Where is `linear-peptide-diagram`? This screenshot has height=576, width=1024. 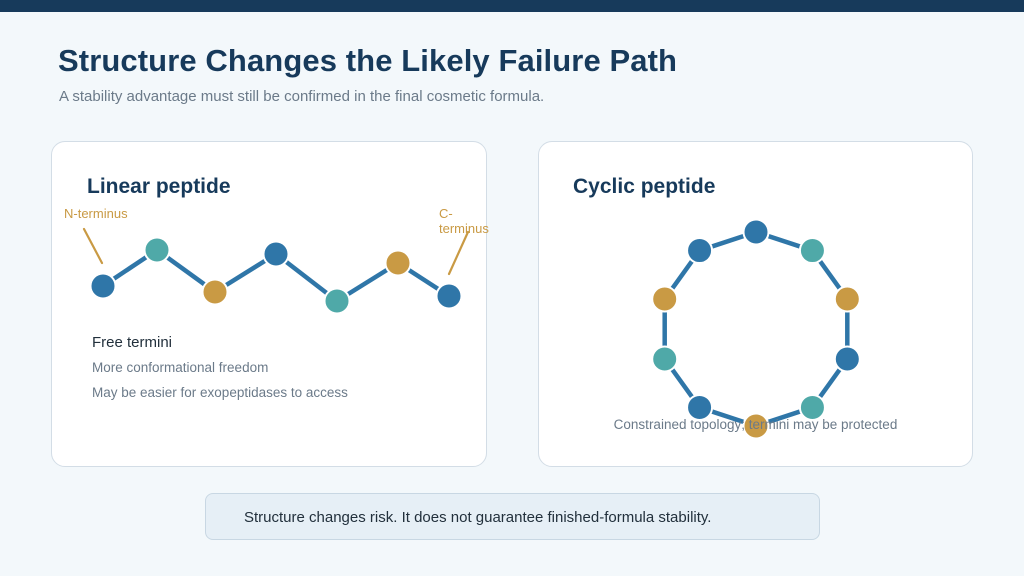
linear-peptide-diagram is located at coordinates (276, 271).